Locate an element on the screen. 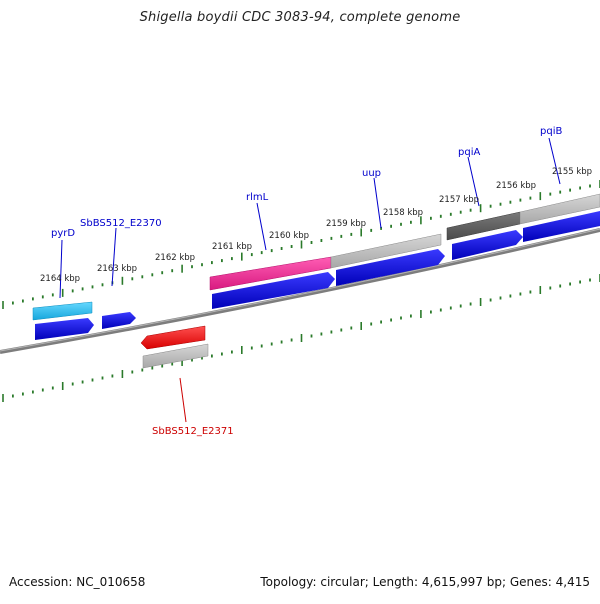 This screenshot has width=600, height=604. cds-uup is located at coordinates (390, 267).